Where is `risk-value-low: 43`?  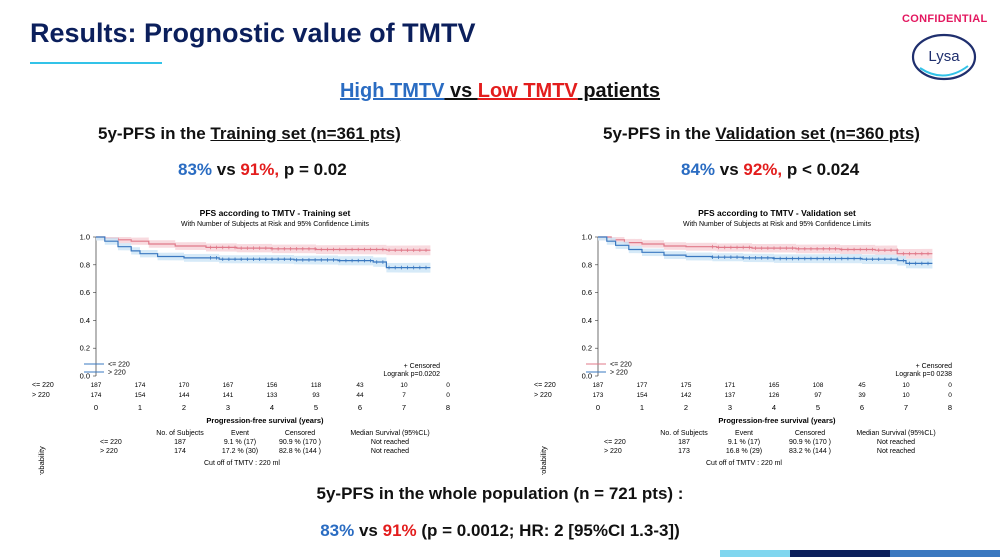 risk-value-low: 43 is located at coordinates (360, 385).